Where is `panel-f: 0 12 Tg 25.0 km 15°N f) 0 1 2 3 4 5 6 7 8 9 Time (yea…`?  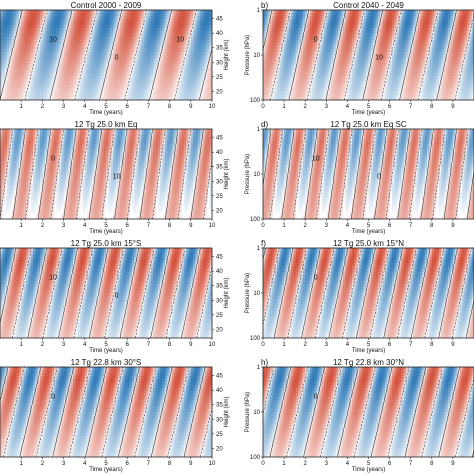
panel-f: 0 12 Tg 25.0 km 15°N f) 0 1 2 3 4 5 6 7 8 9 Time (yea… is located at coordinates (359, 296).